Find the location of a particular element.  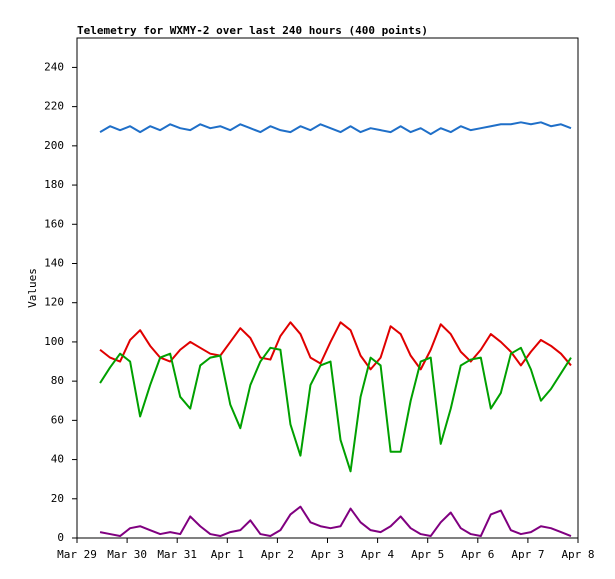

y-tick-label: 60 is located at coordinates (57, 419).